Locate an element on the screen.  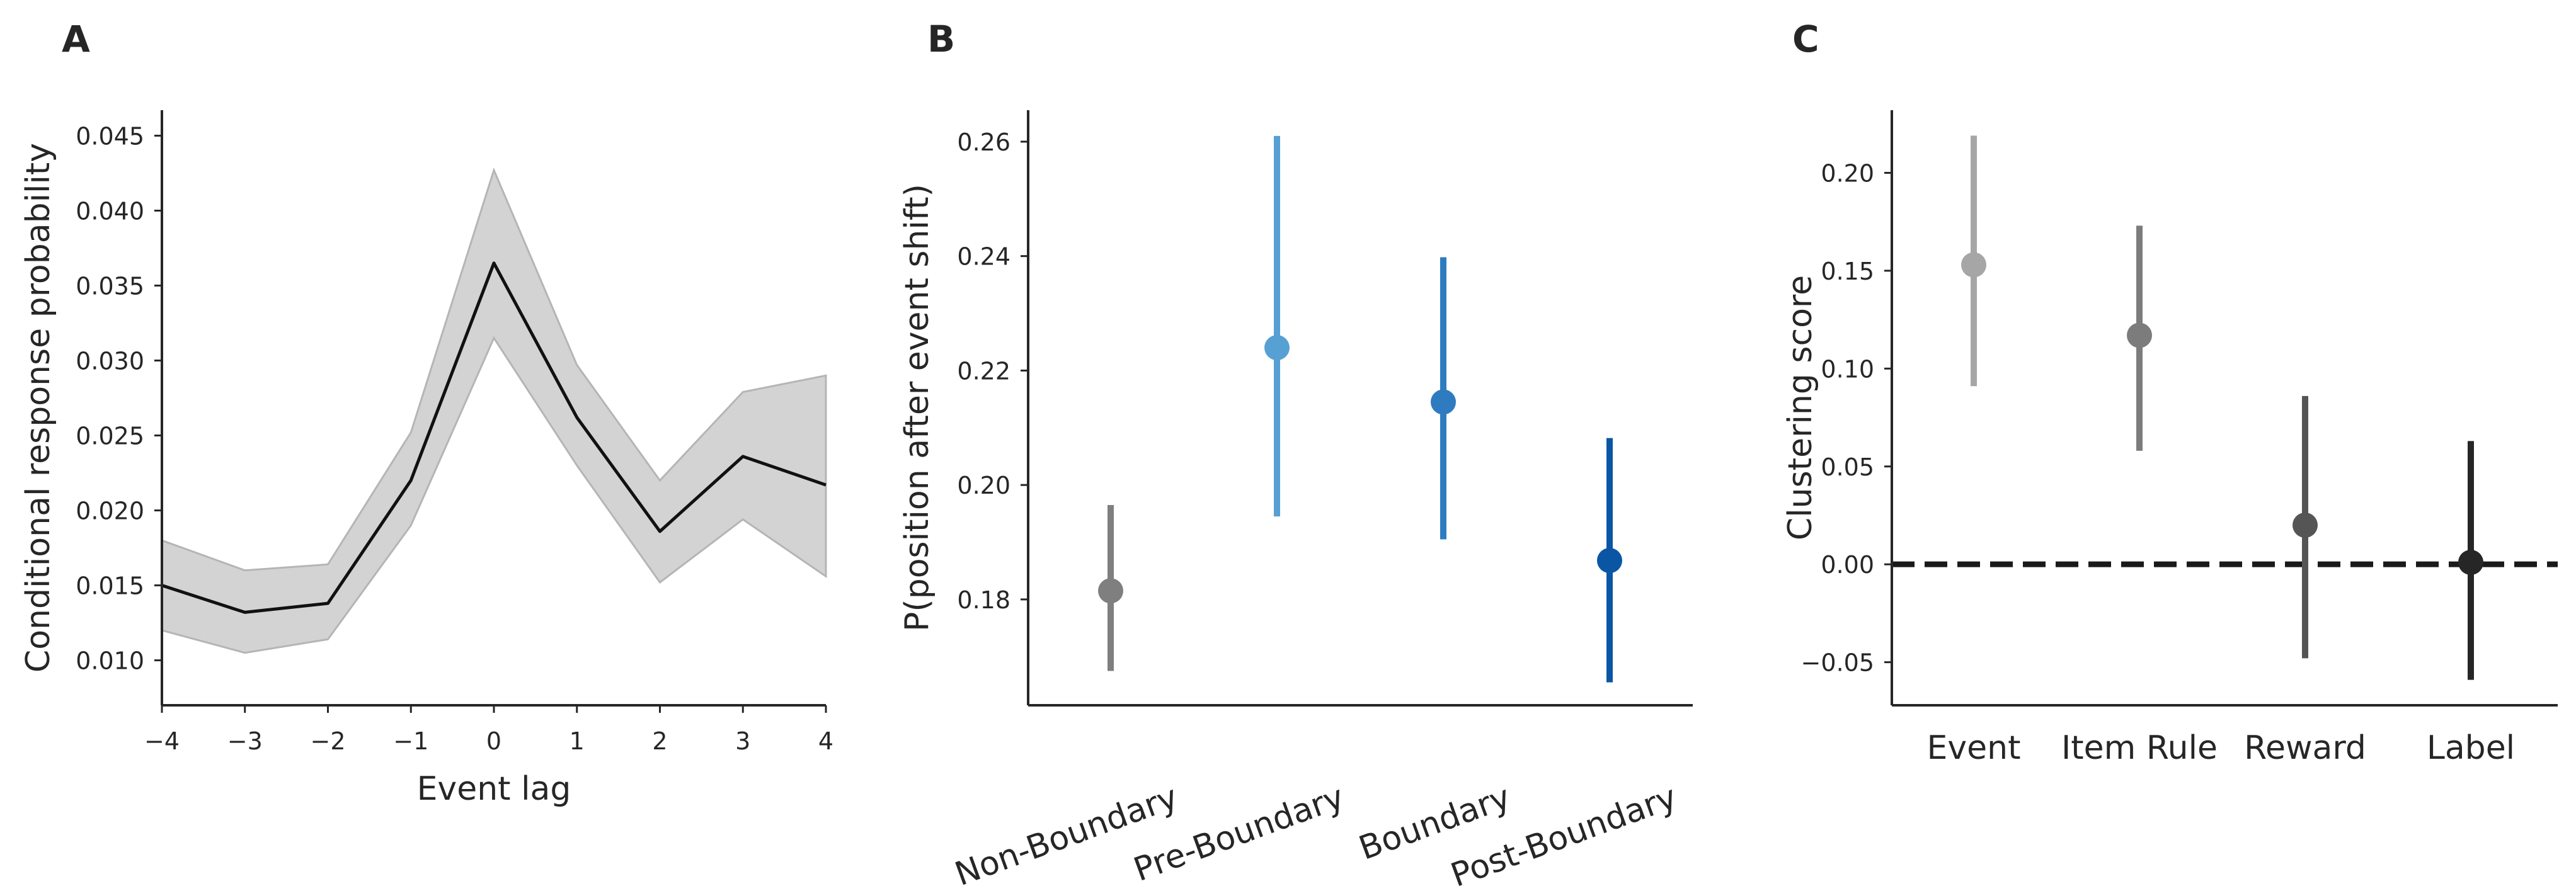
panel-c-y-tick-label: −0.05 is located at coordinates (1837, 663).